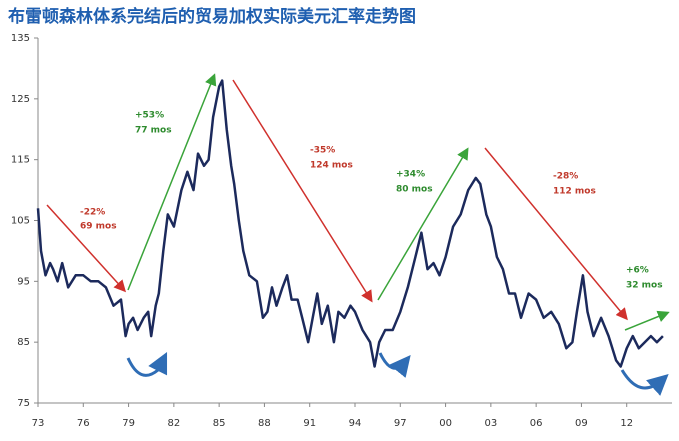  Describe the element at coordinates (212, 16) in the screenshot. I see `chart-title: 布雷顿森林体系完结后的贸易加权实际美元汇率走势图` at that location.